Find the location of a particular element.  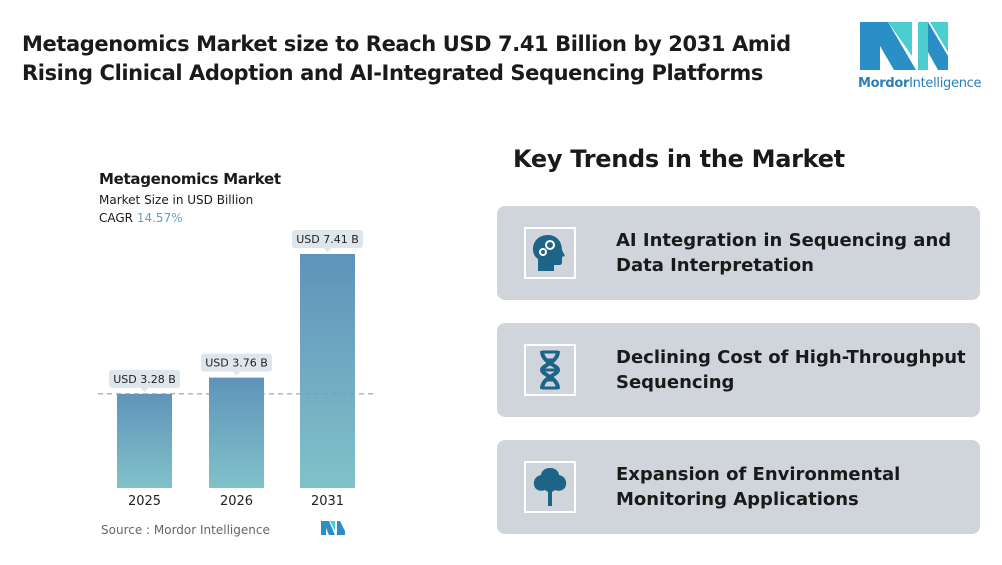

mordor-logo: MordorIntelligence is located at coordinates (919, 56).